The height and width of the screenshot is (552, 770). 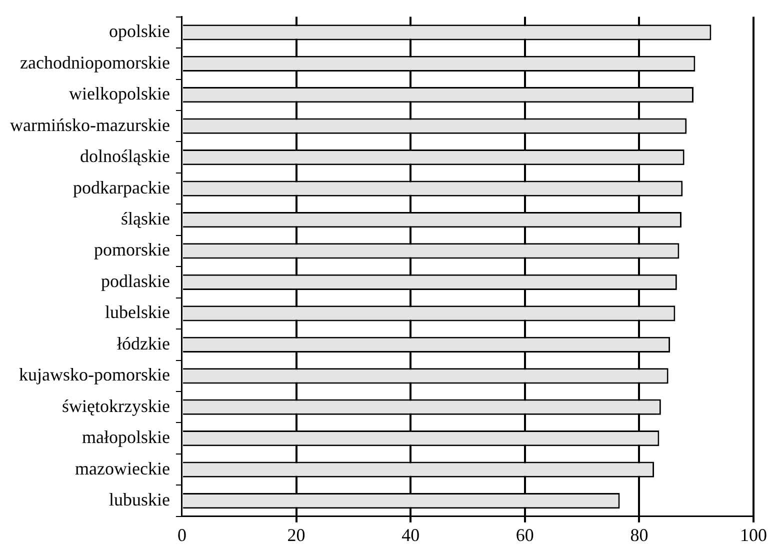 I want to click on y-tick-label: dolnośląskie, so click(x=125, y=156).